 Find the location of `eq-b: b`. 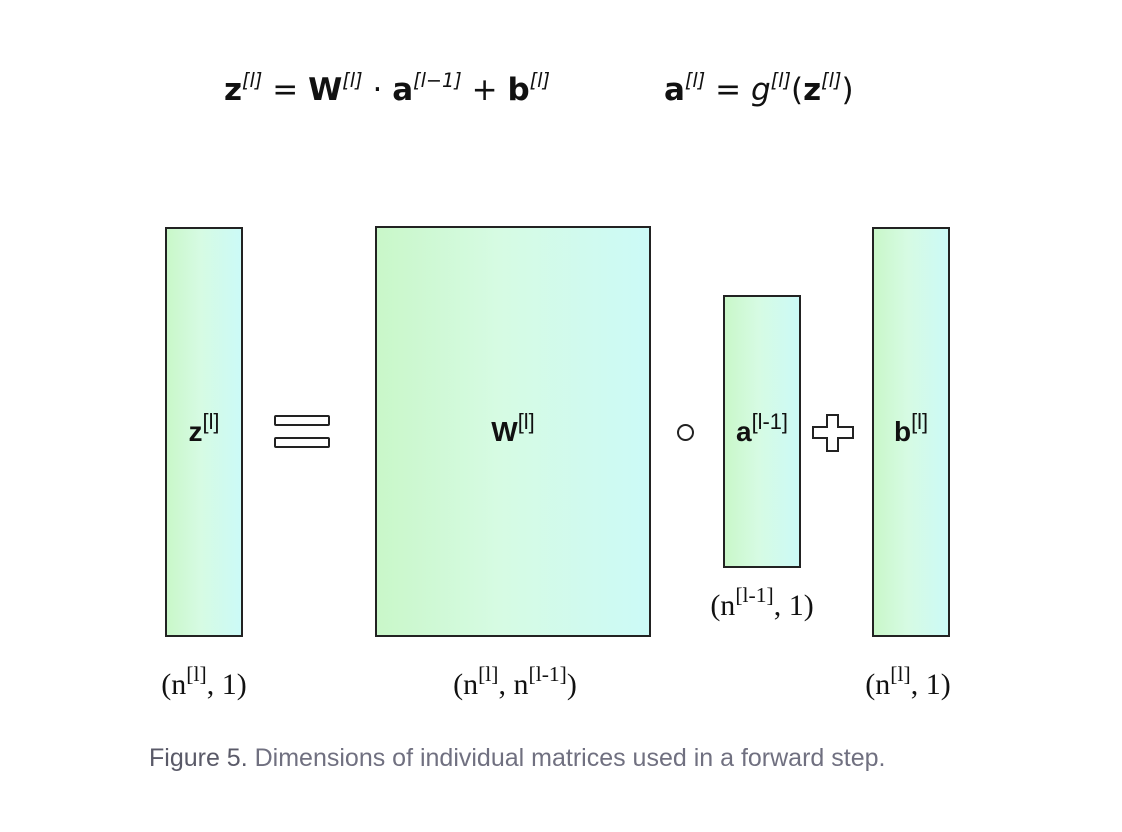

eq-b: b is located at coordinates (518, 90).